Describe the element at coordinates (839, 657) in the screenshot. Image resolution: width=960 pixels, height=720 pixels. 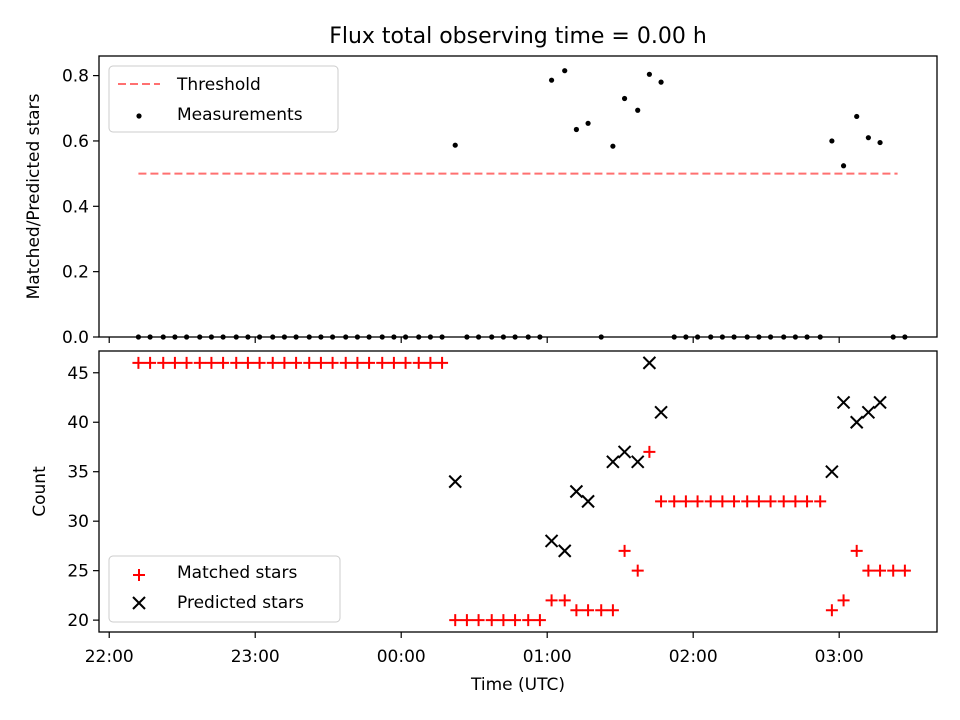
I see `bottom-x-tick-label: 03:00` at that location.